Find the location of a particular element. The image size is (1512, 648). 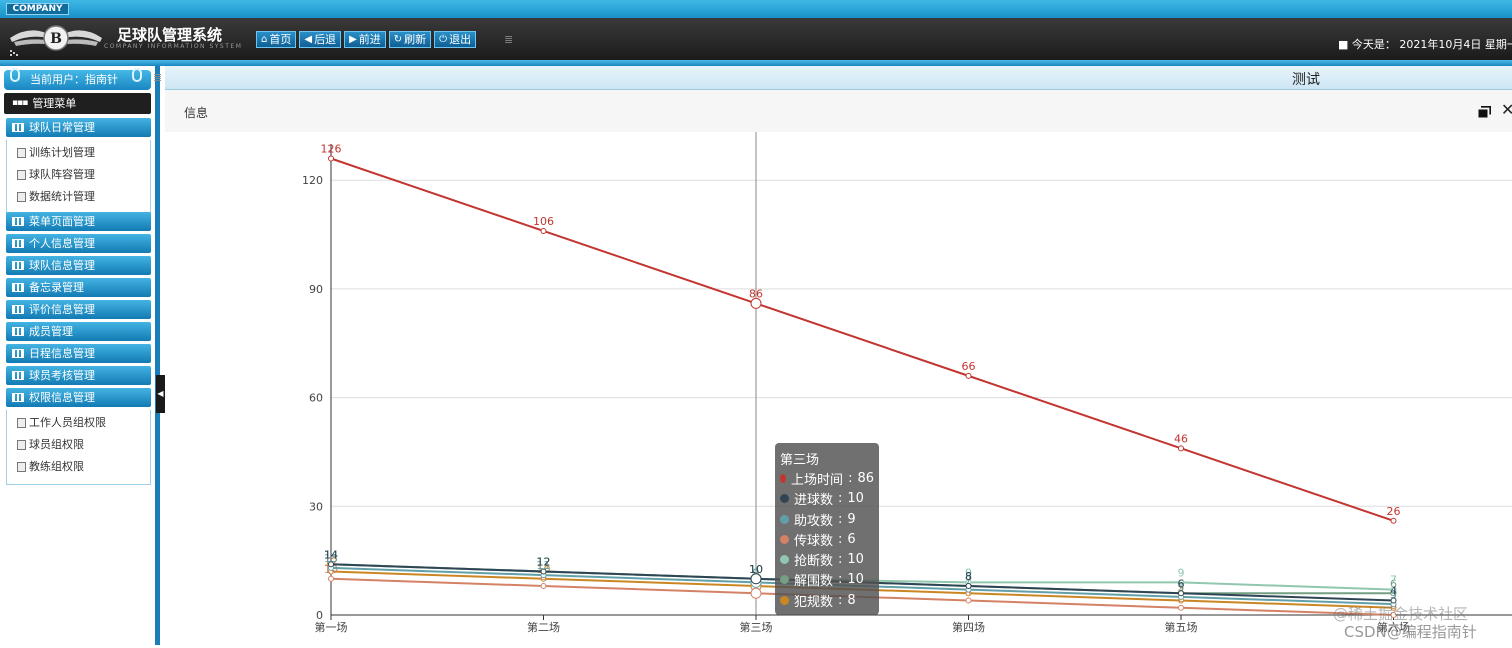

data-label: 13 is located at coordinates (331, 558).